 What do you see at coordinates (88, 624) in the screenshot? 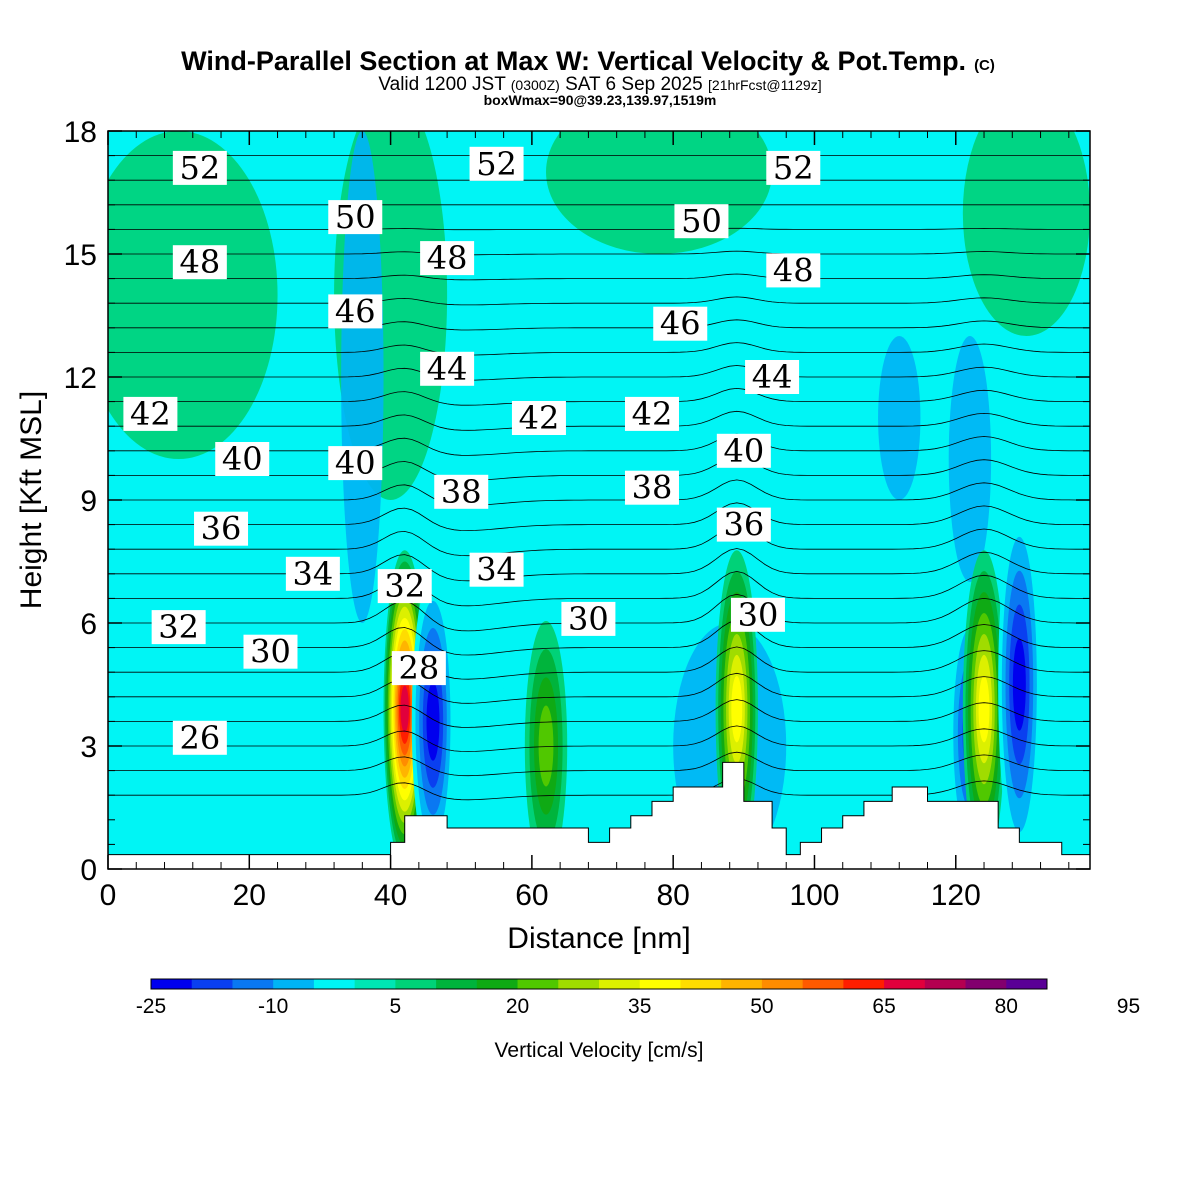
I see `y-tick-label: 6` at bounding box center [88, 624].